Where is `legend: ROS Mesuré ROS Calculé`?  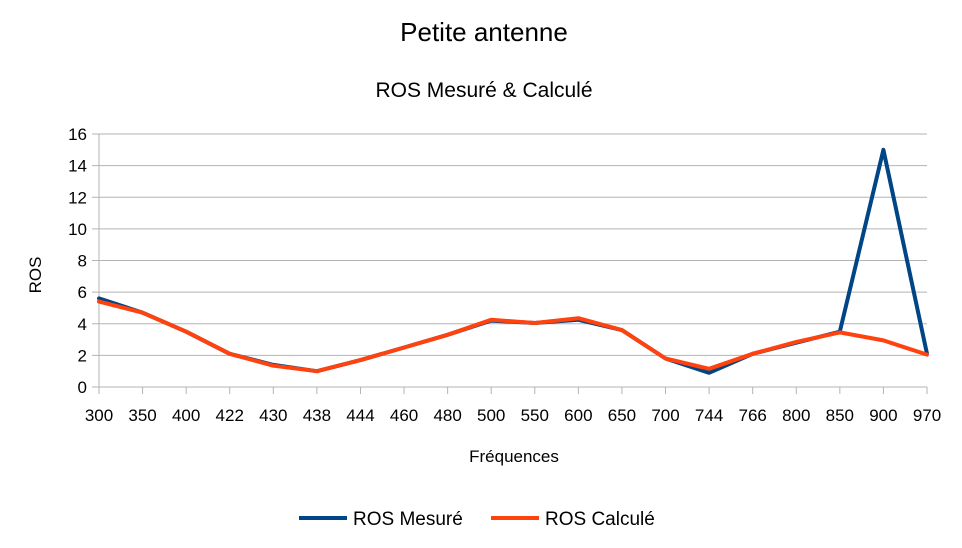 legend: ROS Mesuré ROS Calculé is located at coordinates (477, 519).